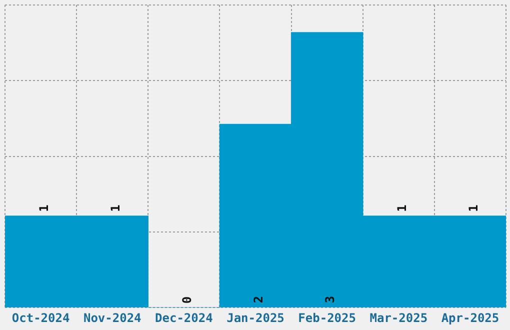 The width and height of the screenshot is (510, 330). Describe the element at coordinates (470, 317) in the screenshot. I see `x-tick-label: Apr-2025` at that location.